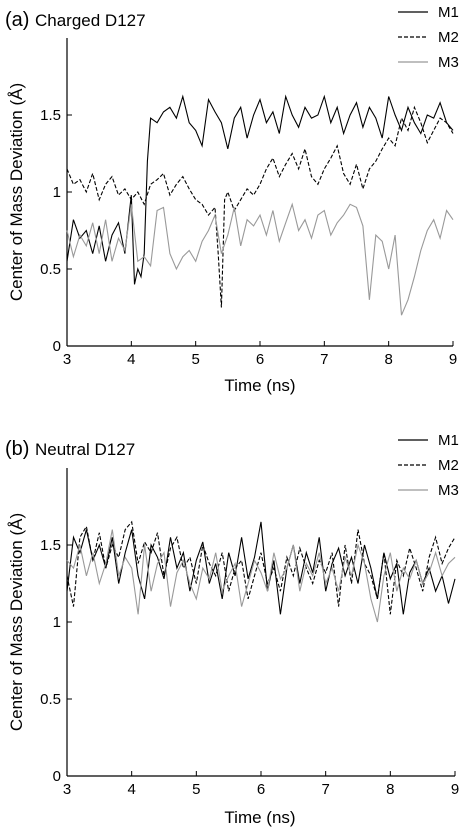 The width and height of the screenshot is (463, 832). Describe the element at coordinates (17, 20) in the screenshot. I see `panel-label: (a)` at that location.